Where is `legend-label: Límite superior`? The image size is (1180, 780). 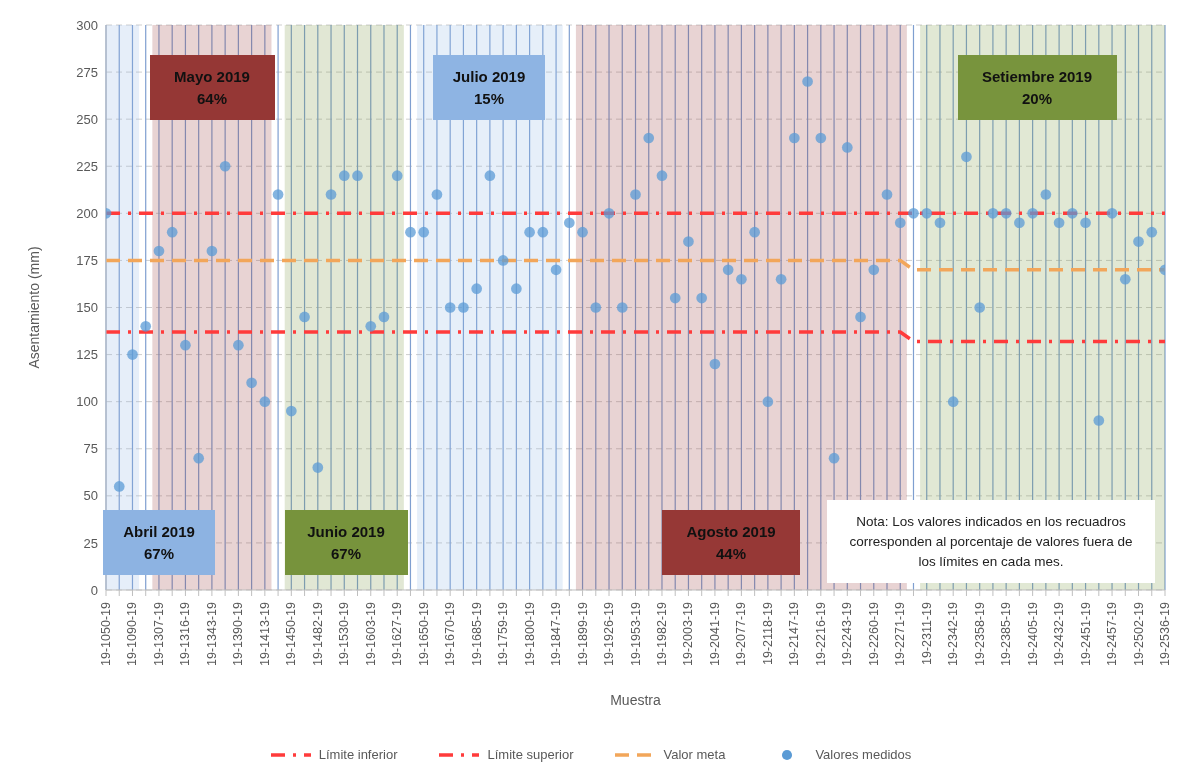
legend-label: Límite superior is located at coordinates (530, 754).